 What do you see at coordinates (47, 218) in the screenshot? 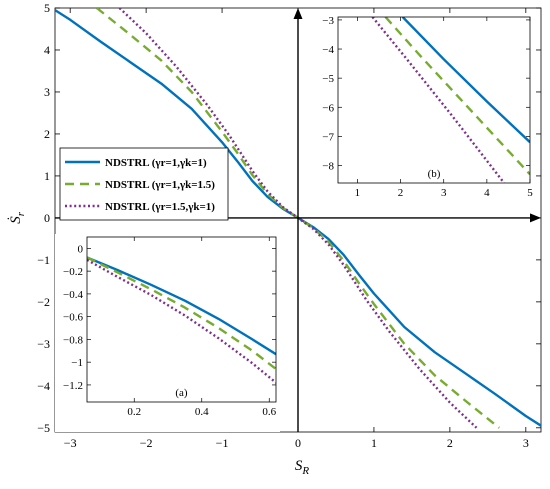
I see `y-tick-label: 0` at bounding box center [47, 218].